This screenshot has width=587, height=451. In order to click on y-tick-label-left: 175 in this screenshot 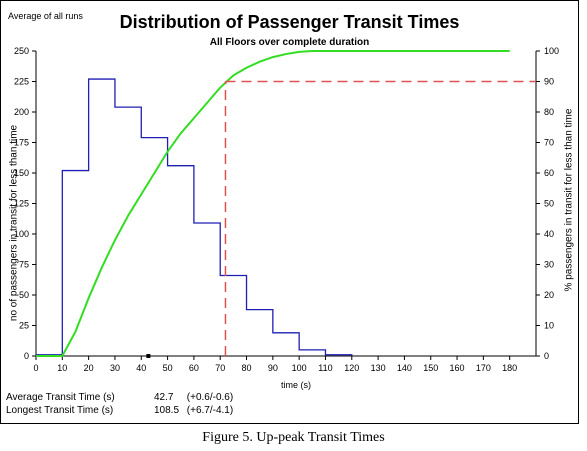, I will do `click(21, 143)`.